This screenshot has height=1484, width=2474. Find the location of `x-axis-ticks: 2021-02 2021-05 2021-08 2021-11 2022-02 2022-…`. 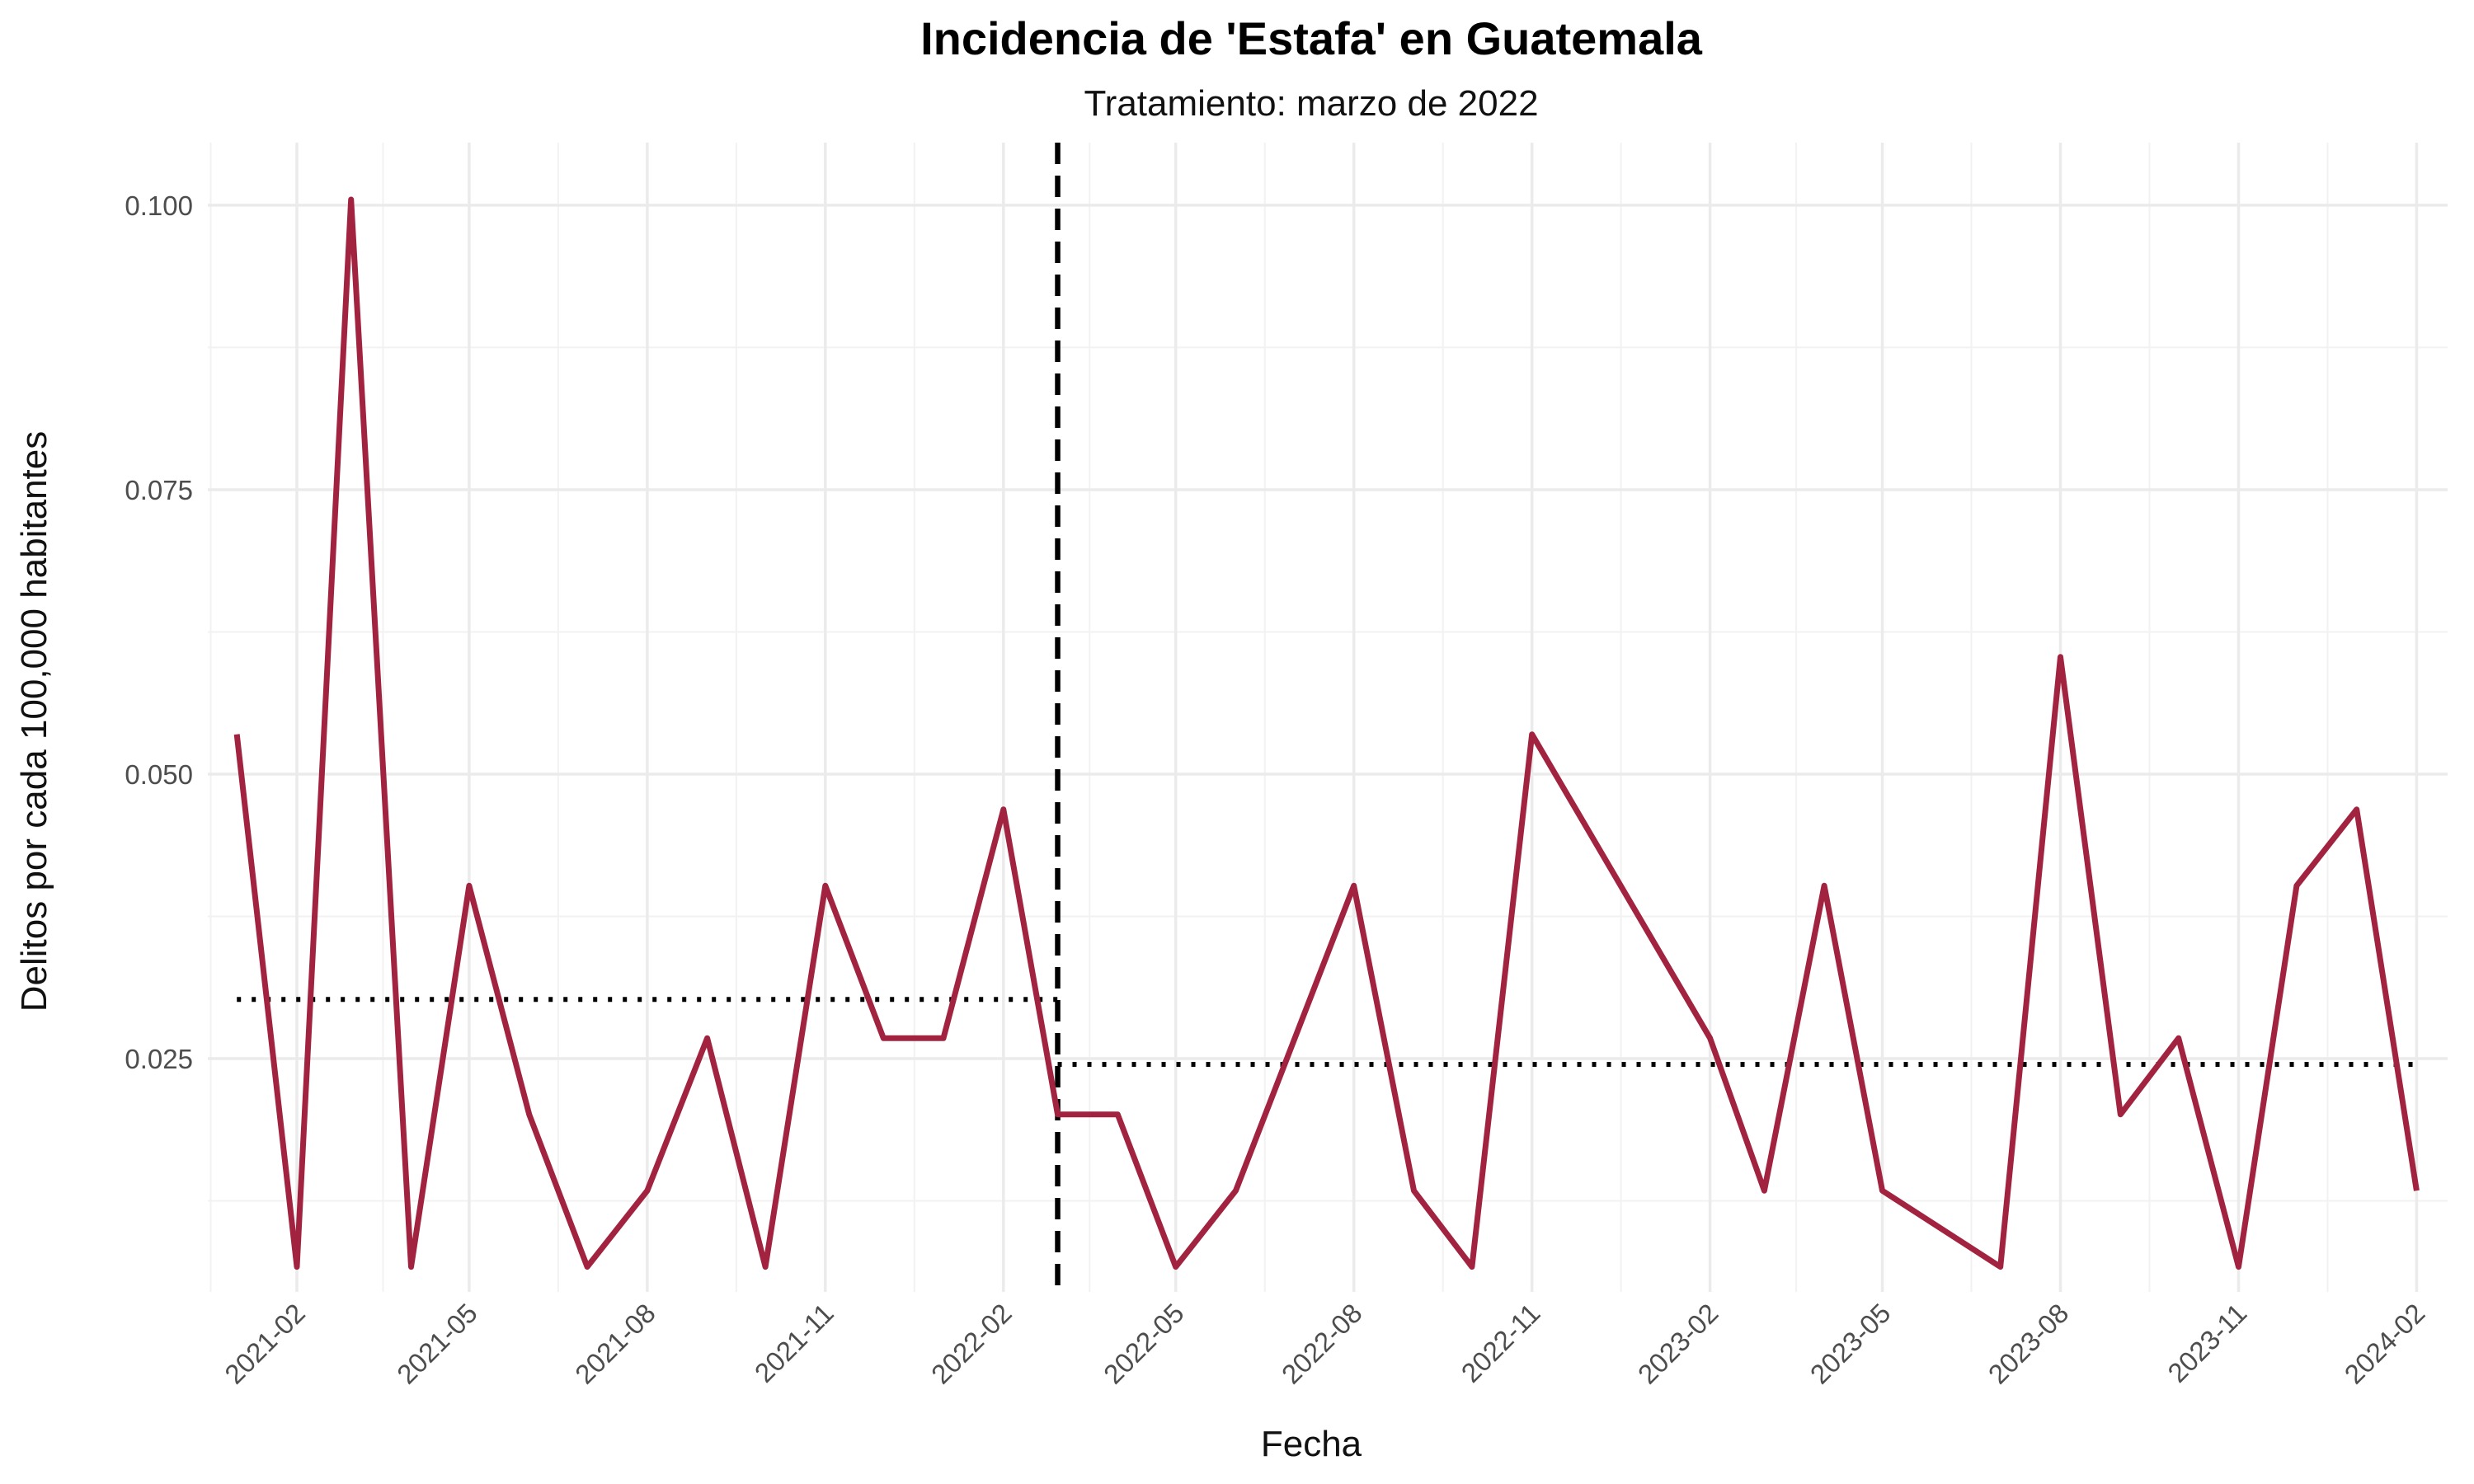

x-axis-ticks: 2021-02 2021-05 2021-08 2021-11 2022-02 2022-… is located at coordinates (1324, 1344).